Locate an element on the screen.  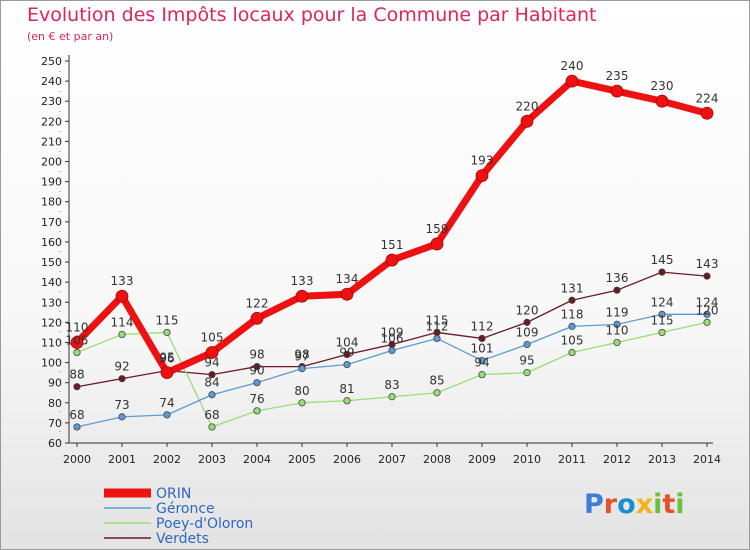
x-tick-label: 2011 is located at coordinates (572, 459).